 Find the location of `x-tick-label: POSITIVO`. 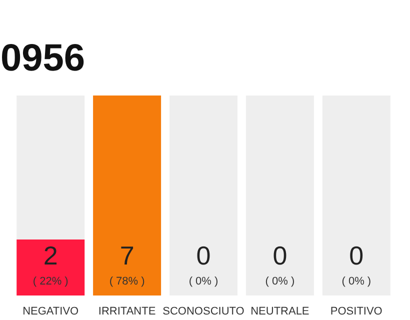

x-tick-label: POSITIVO is located at coordinates (356, 312).